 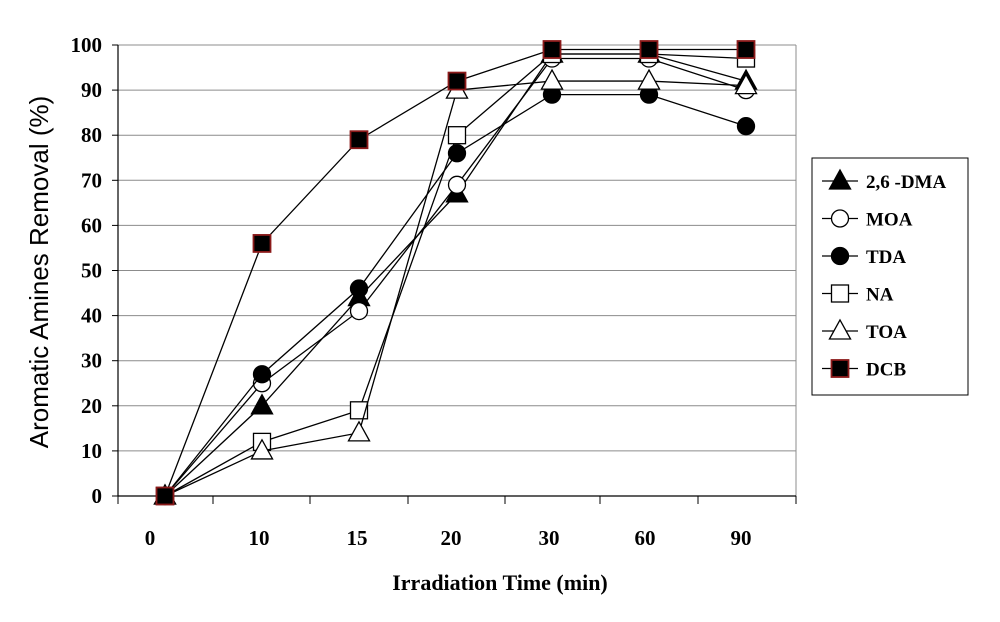 What do you see at coordinates (259, 538) in the screenshot?
I see `x-tick-label: 10` at bounding box center [259, 538].